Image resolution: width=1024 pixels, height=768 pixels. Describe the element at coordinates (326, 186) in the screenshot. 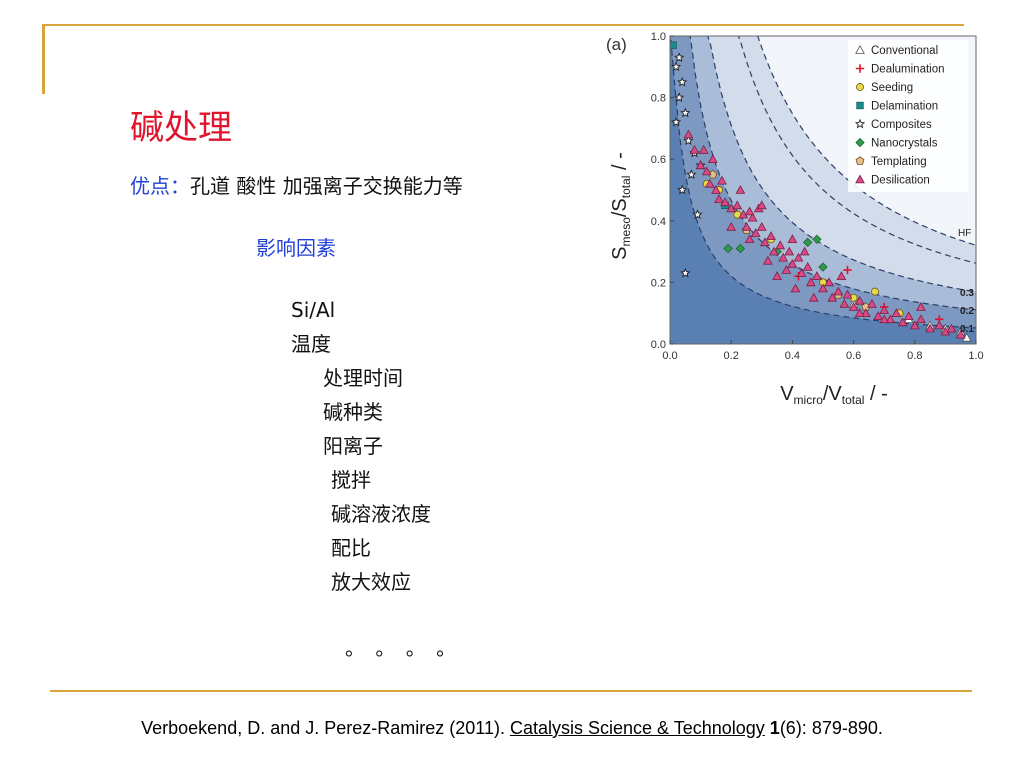

I see `advantages-text: 孔道 酸性 加强离子交换能力等` at that location.